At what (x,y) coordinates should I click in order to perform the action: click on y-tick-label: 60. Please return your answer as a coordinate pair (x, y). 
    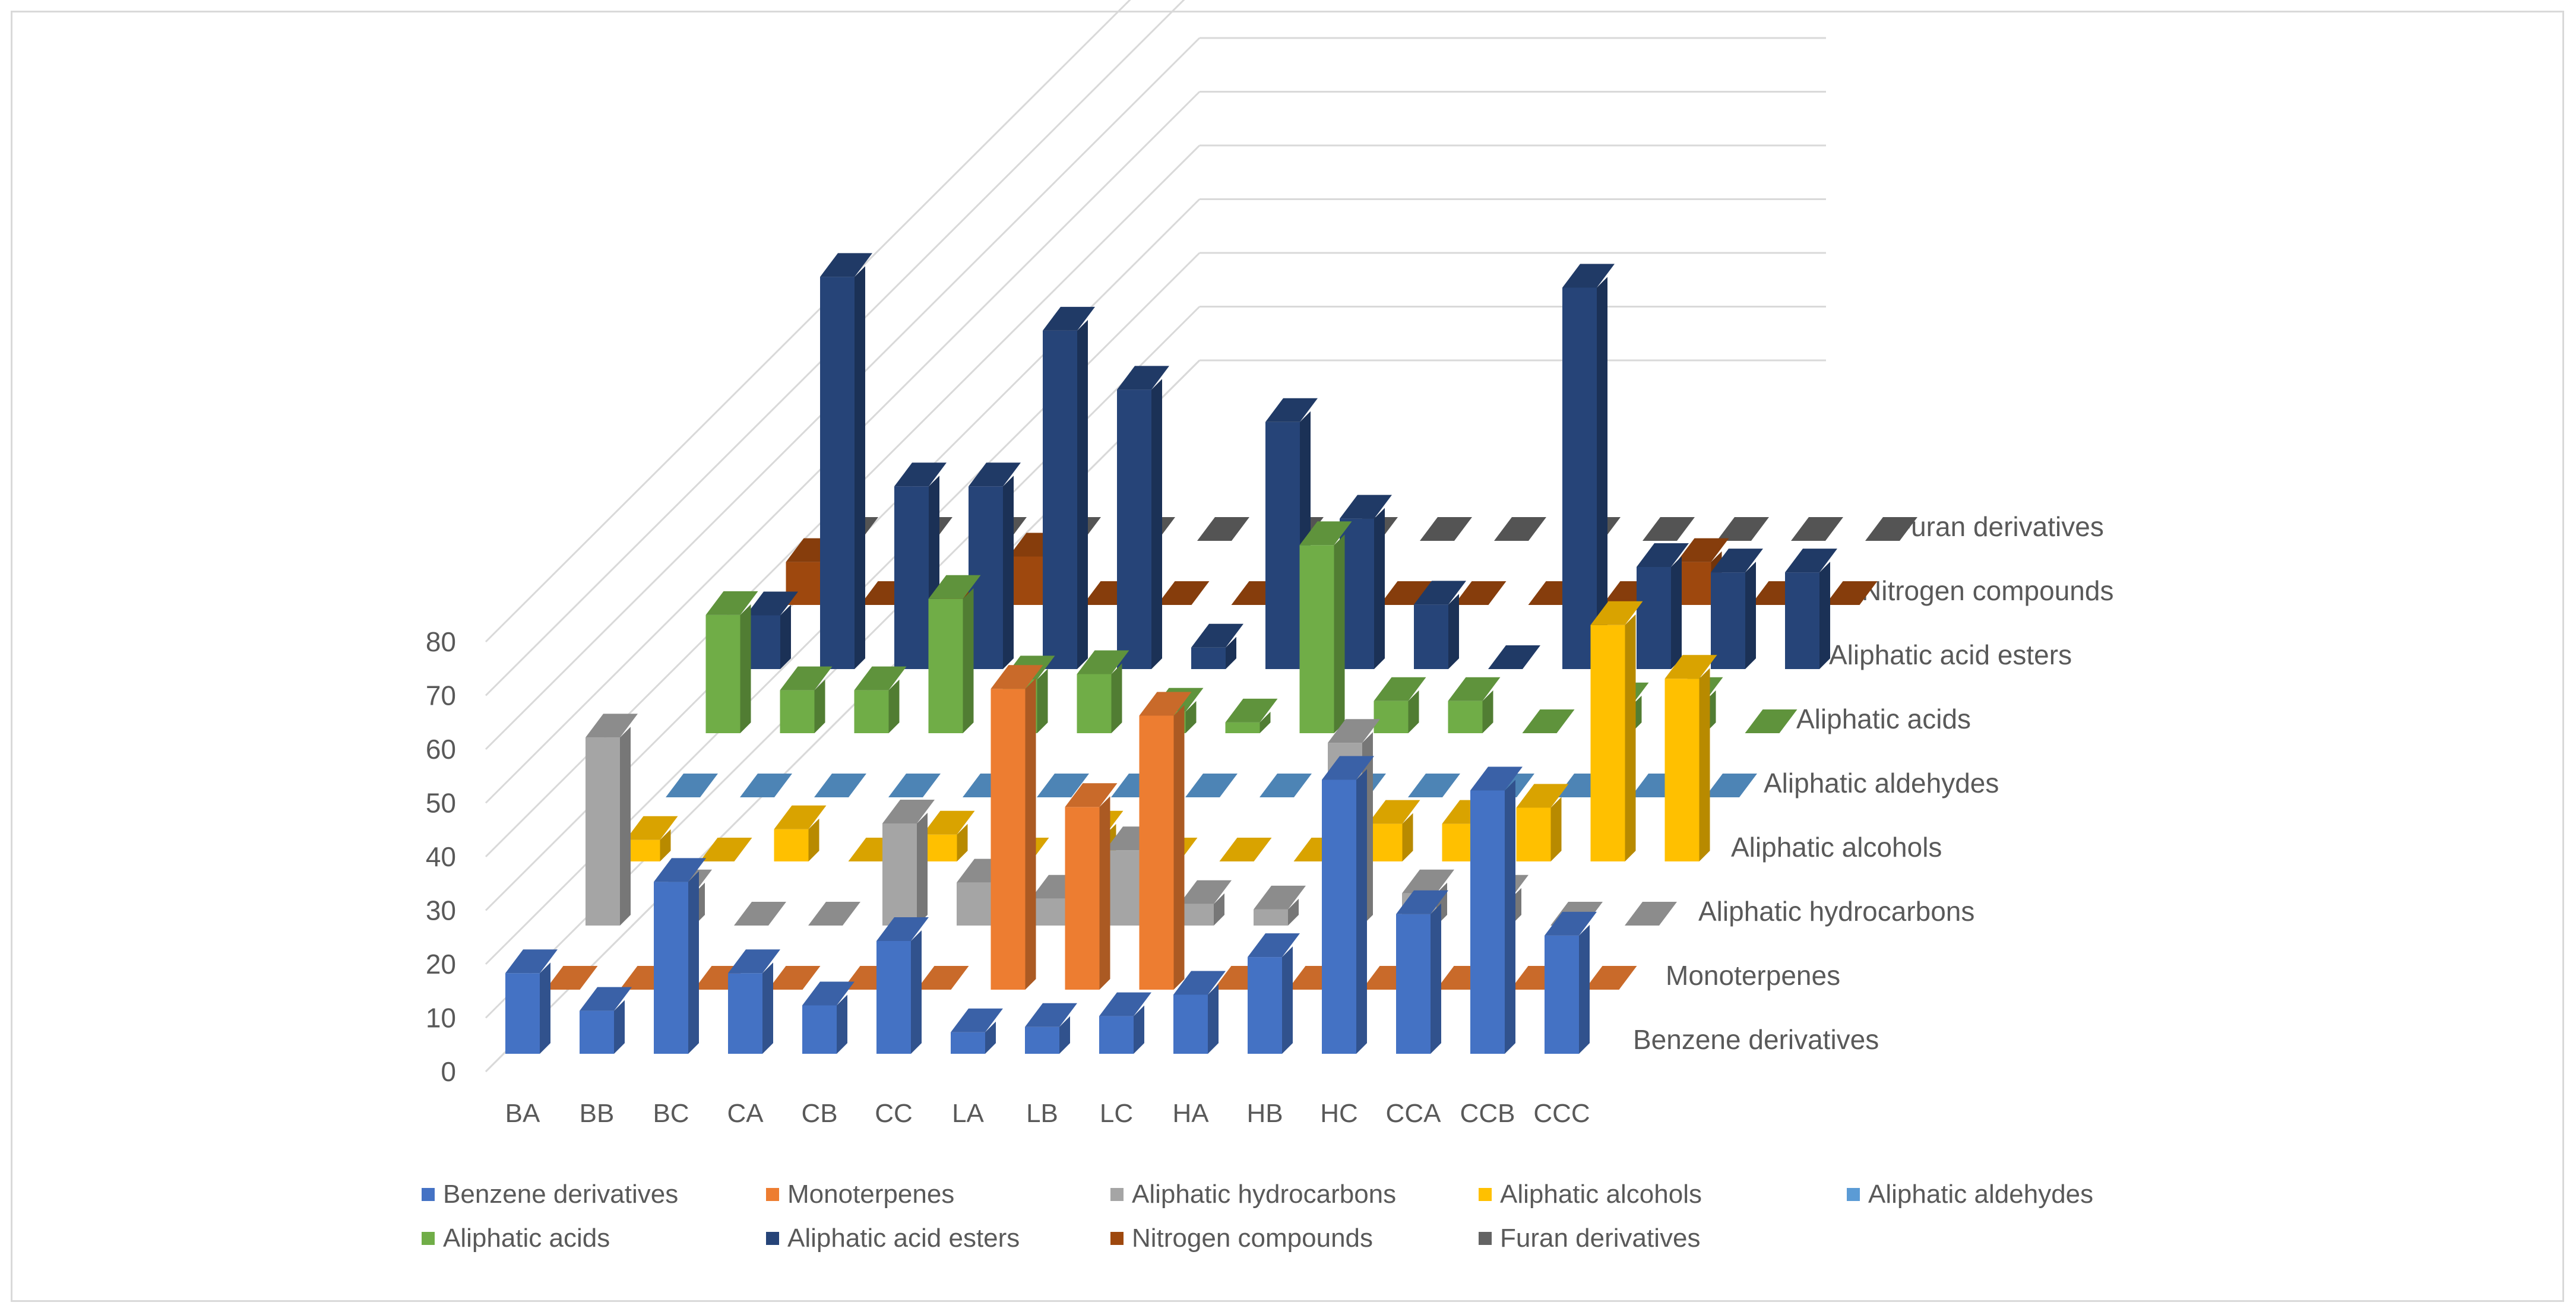
    Looking at the image, I should click on (441, 750).